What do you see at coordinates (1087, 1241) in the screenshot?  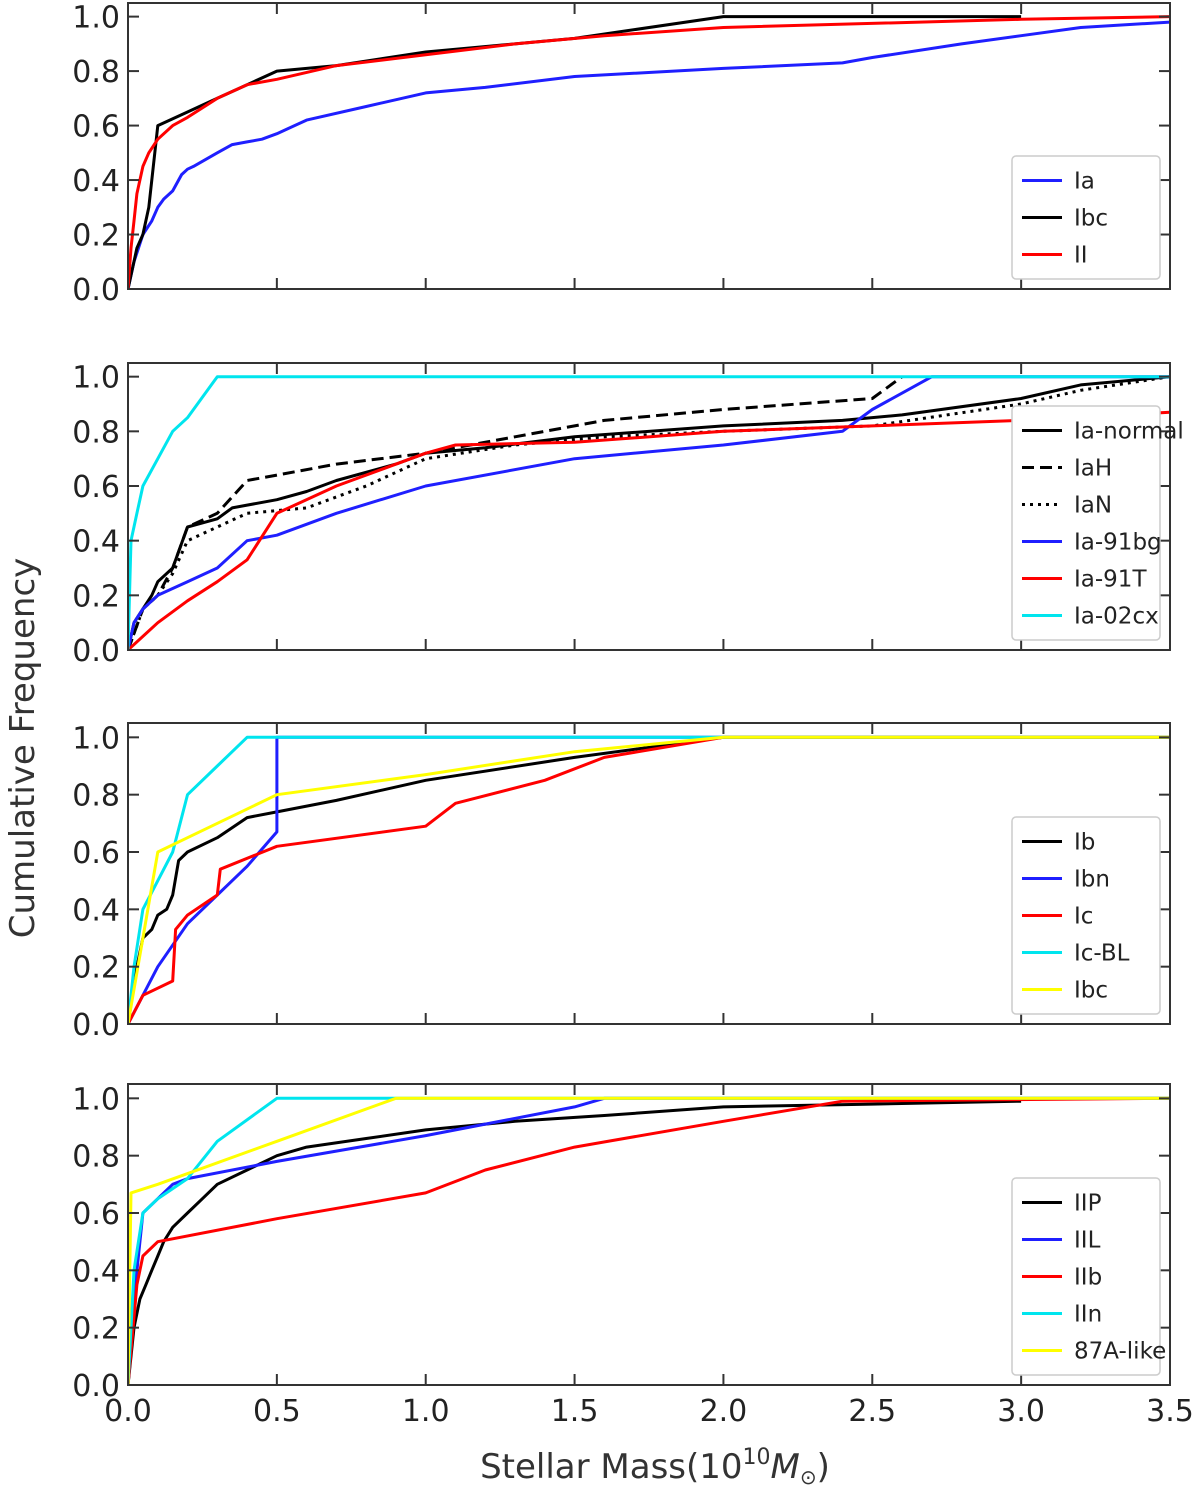 I see `legend-label: IIL` at bounding box center [1087, 1241].